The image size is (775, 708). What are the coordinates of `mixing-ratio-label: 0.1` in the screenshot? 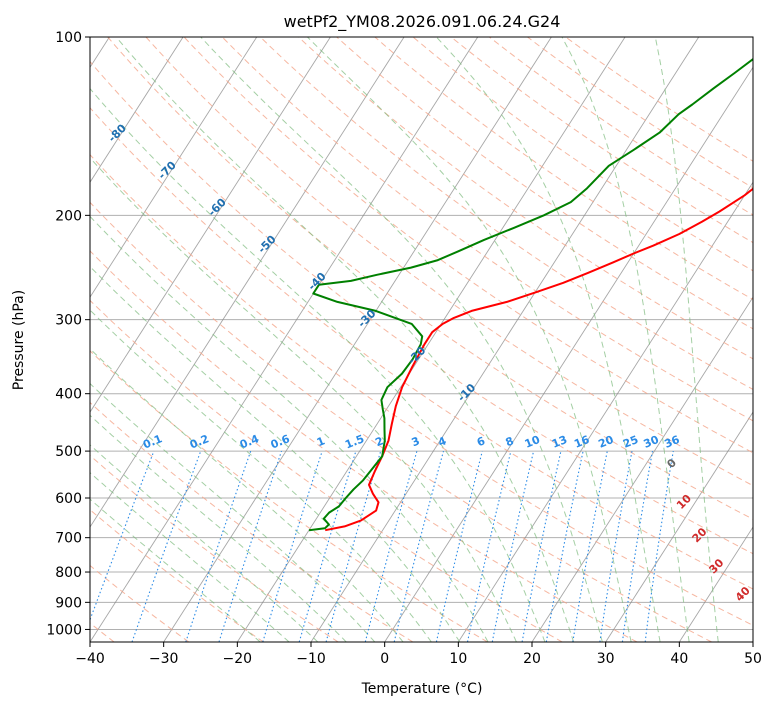 It's located at (152, 441).